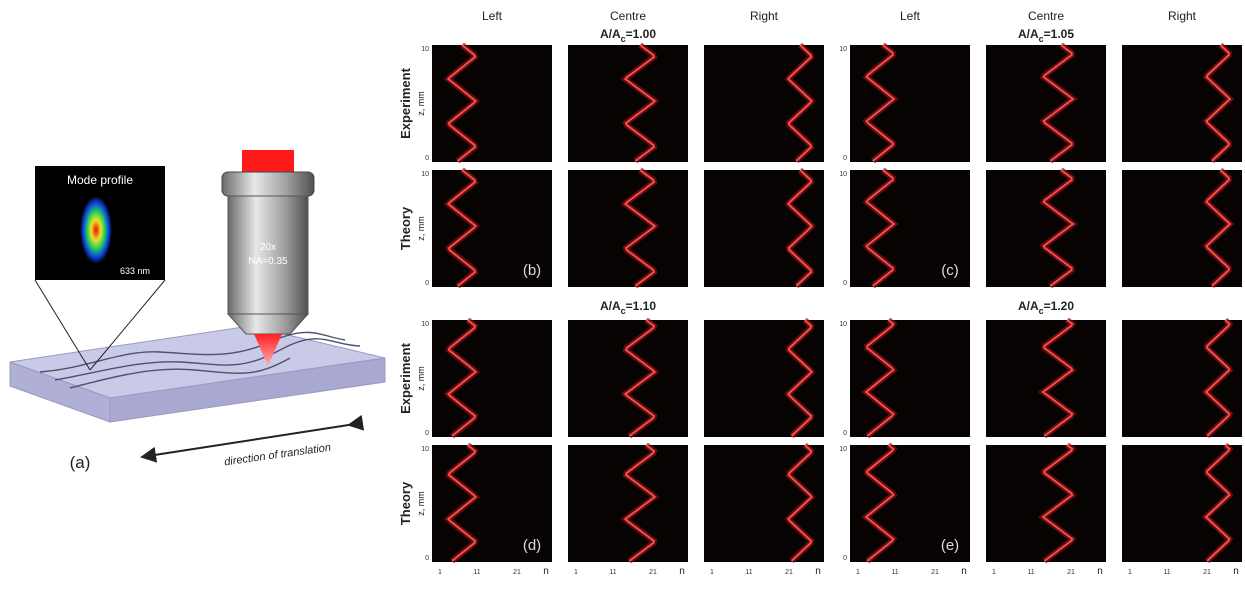  What do you see at coordinates (96, 230) in the screenshot?
I see `mode-spot` at bounding box center [96, 230].